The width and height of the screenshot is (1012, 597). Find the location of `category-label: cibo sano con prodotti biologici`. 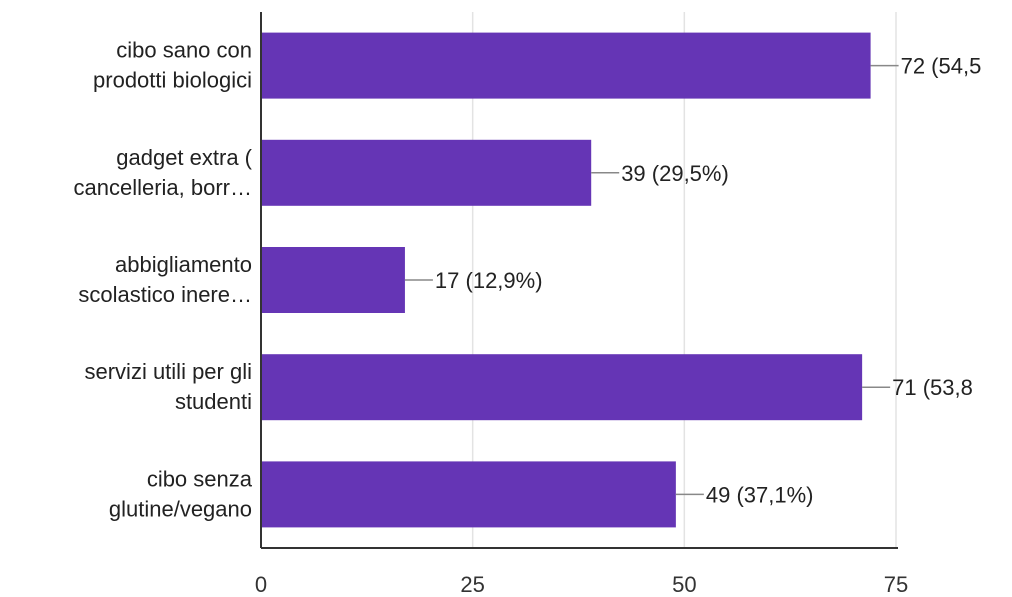

category-label: cibo sano con prodotti biologici is located at coordinates (172, 65).